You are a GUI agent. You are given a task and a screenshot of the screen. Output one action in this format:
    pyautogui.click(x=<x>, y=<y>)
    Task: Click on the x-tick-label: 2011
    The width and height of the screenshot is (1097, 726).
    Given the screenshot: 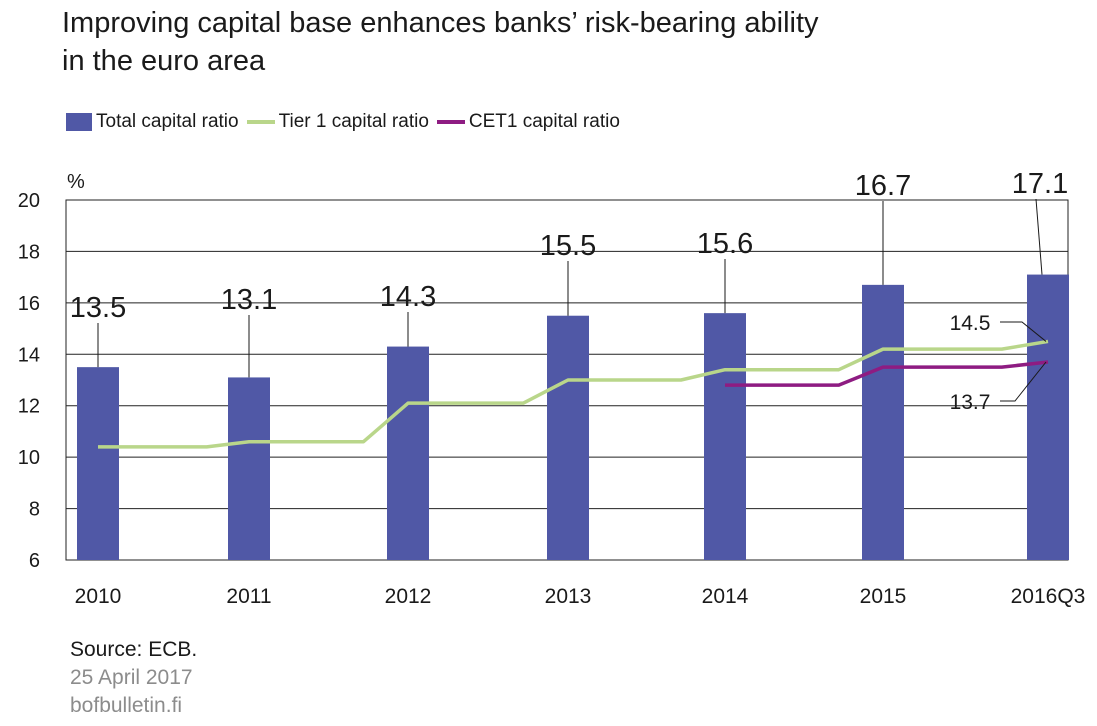 What is the action you would take?
    pyautogui.click(x=248, y=596)
    